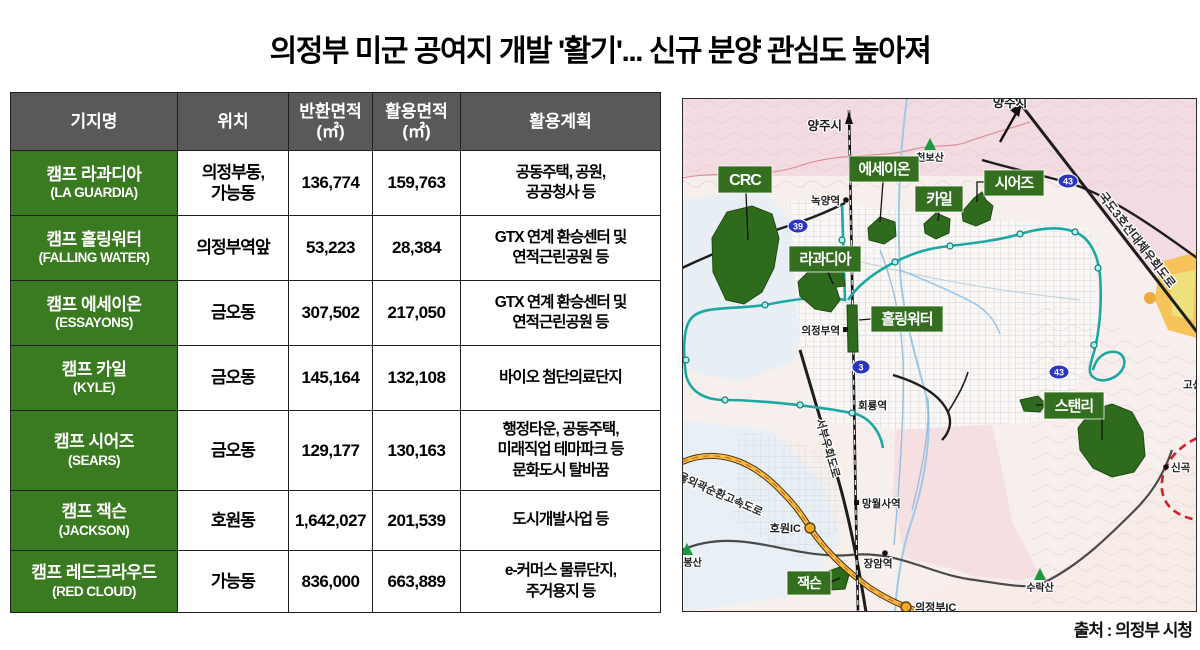  I want to click on camp-label-fallingwater: 홀링워터, so click(906, 319).